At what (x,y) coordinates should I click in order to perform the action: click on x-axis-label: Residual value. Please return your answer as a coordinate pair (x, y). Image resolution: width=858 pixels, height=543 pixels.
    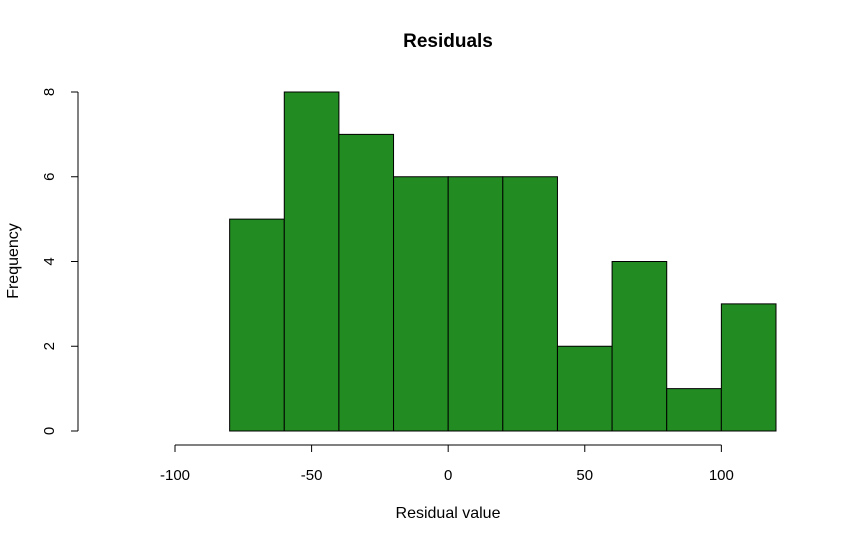
    Looking at the image, I should click on (448, 513).